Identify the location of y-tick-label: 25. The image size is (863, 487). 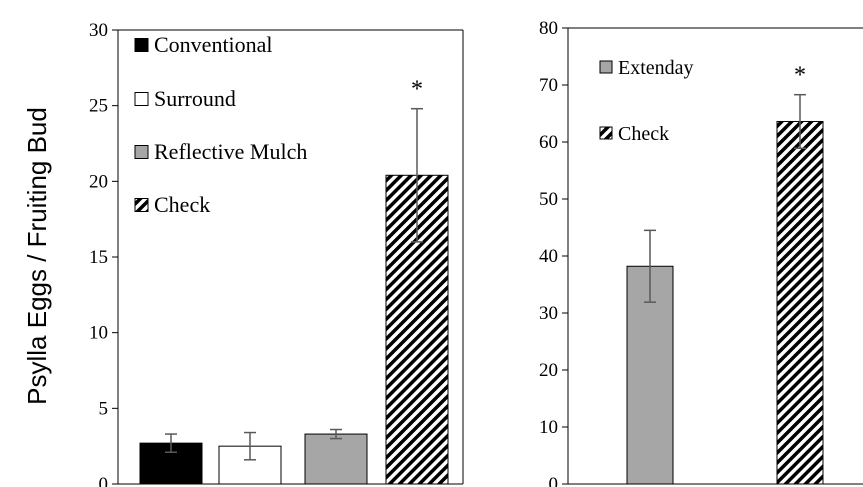
(98, 106).